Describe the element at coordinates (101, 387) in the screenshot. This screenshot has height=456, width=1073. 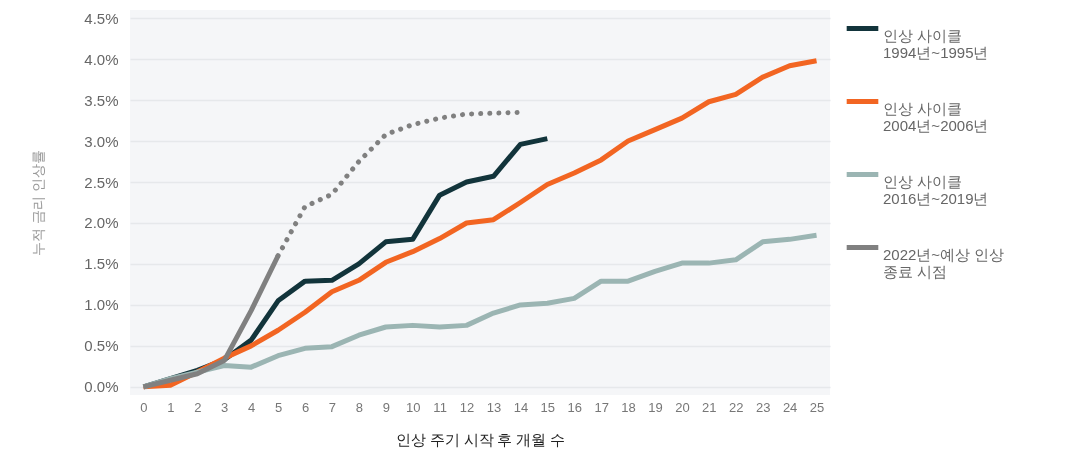
I see `y-tick-label: 0.0%` at that location.